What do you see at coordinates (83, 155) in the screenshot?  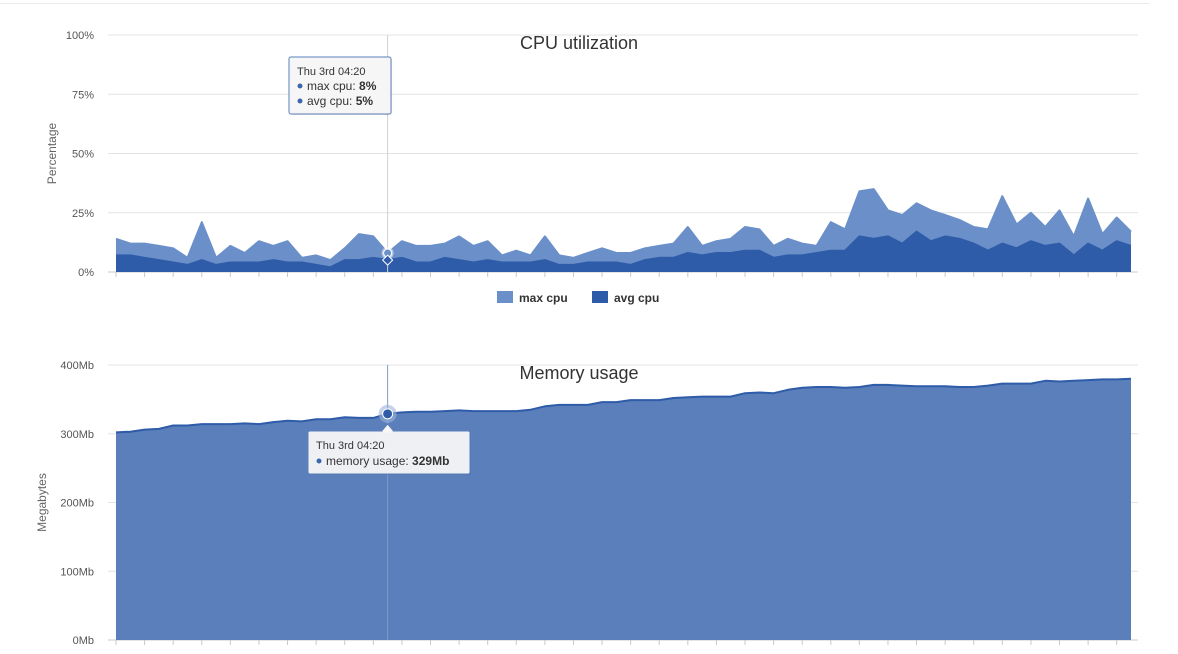 I see `y-tick-label: 50%` at bounding box center [83, 155].